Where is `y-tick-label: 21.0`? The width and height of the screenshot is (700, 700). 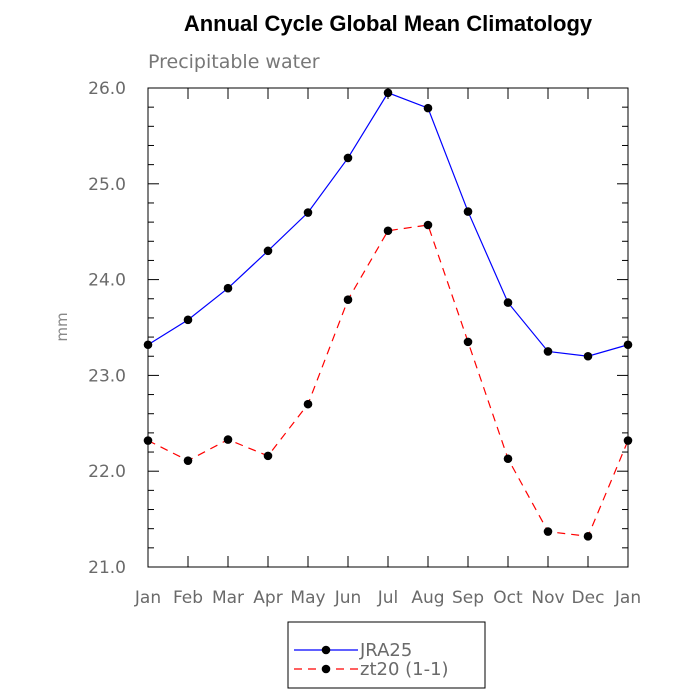 y-tick-label: 21.0 is located at coordinates (107, 568).